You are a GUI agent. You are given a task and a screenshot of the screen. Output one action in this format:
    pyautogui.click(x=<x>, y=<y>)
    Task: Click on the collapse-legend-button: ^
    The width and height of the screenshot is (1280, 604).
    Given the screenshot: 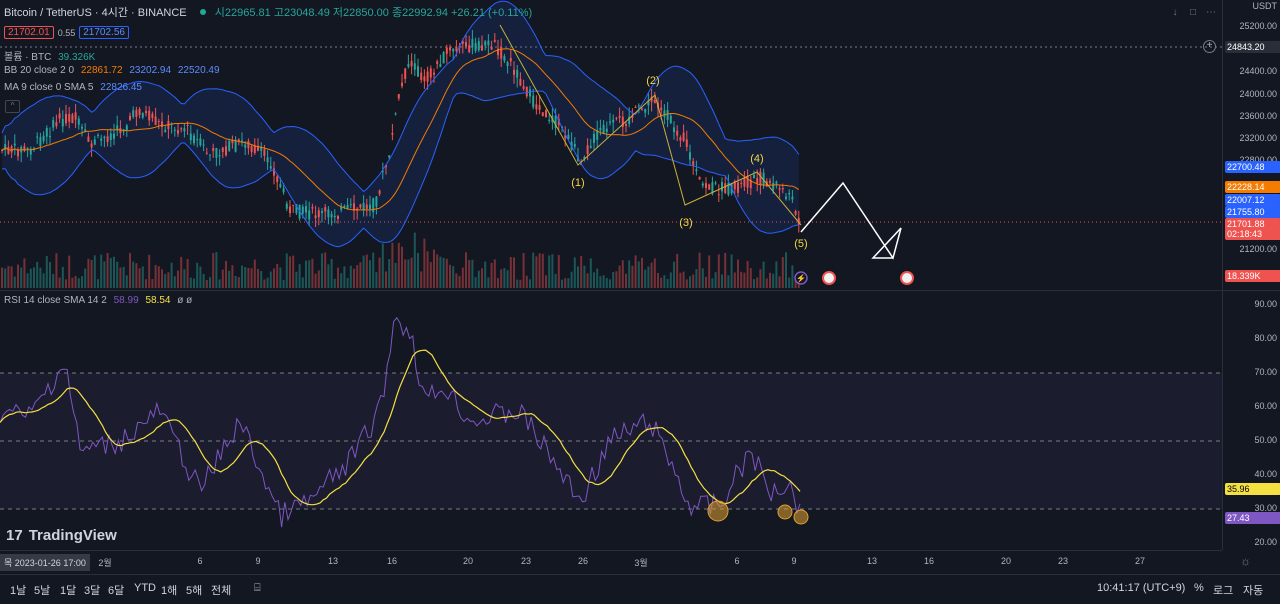 What is the action you would take?
    pyautogui.click(x=12, y=106)
    